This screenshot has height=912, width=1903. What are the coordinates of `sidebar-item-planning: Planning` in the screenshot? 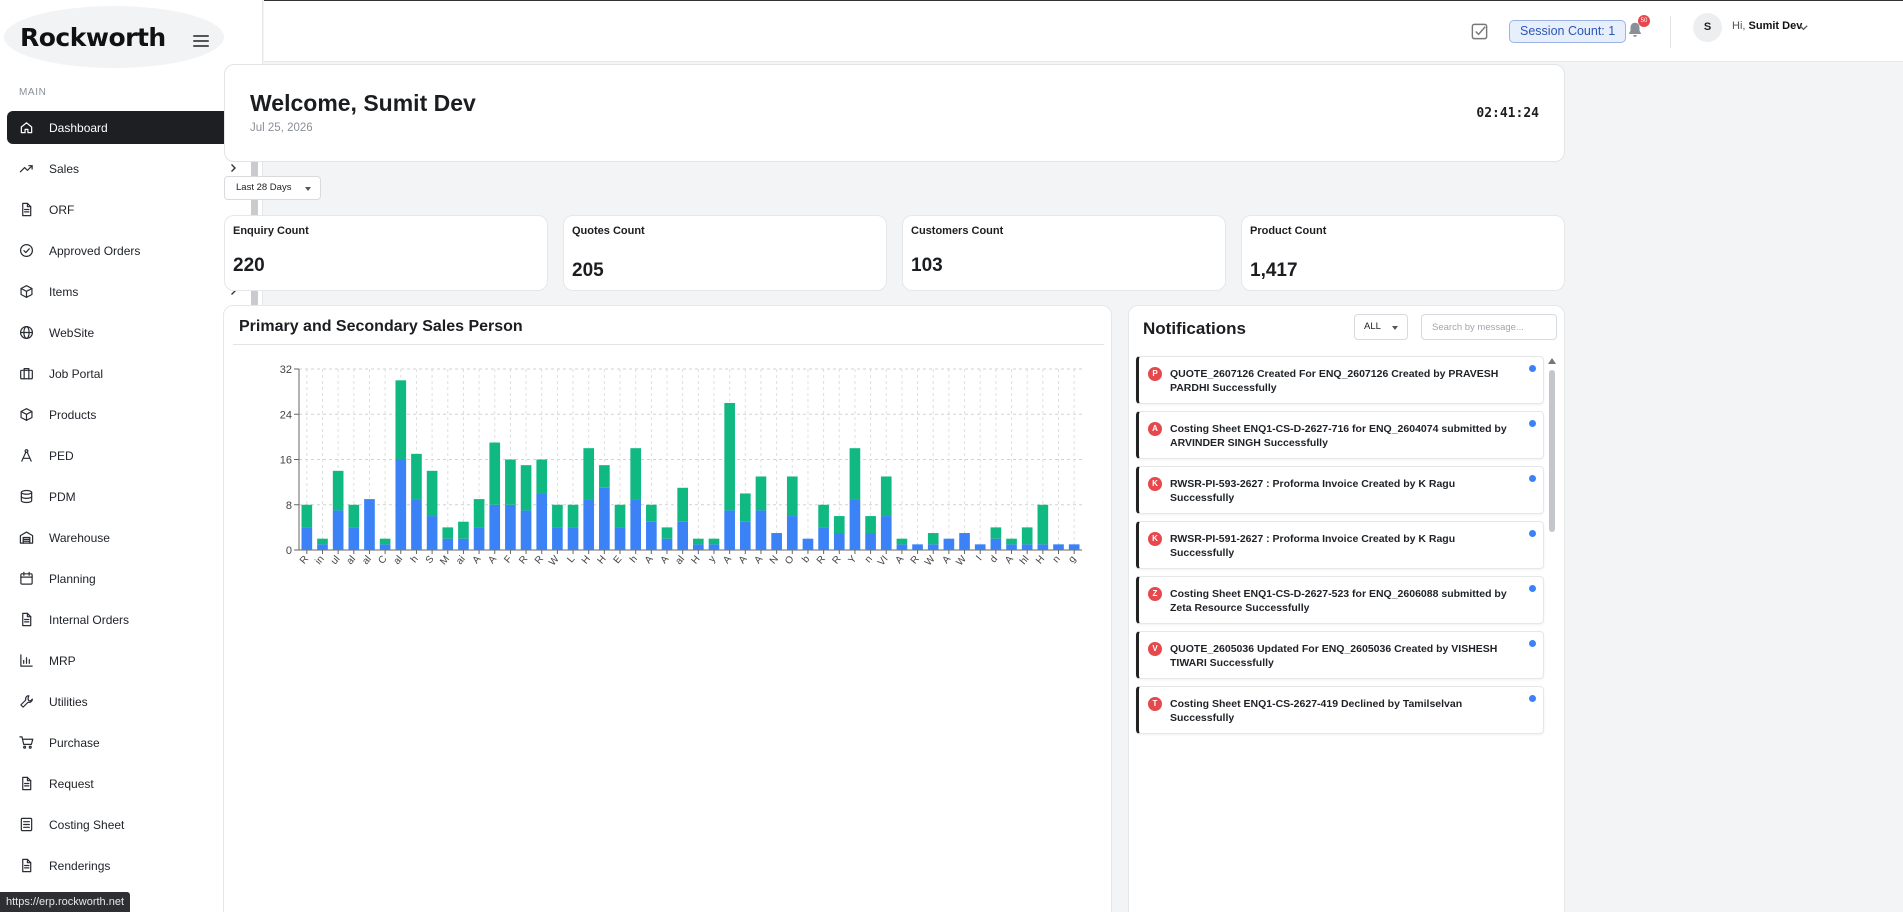 It's located at (130, 578).